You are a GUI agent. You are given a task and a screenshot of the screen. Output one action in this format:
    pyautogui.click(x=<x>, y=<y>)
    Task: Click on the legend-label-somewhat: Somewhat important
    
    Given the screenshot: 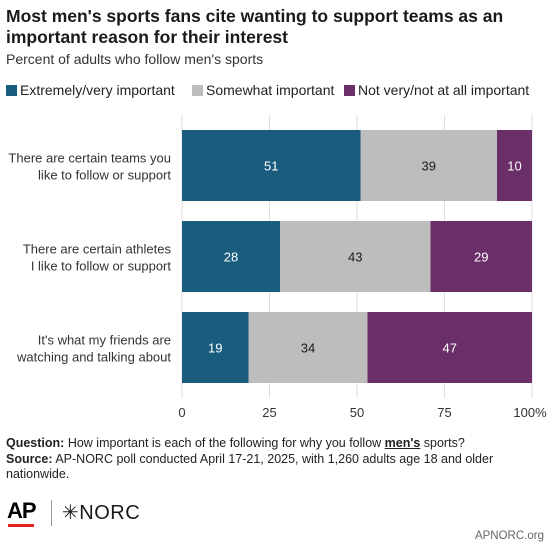 What is the action you would take?
    pyautogui.click(x=270, y=90)
    